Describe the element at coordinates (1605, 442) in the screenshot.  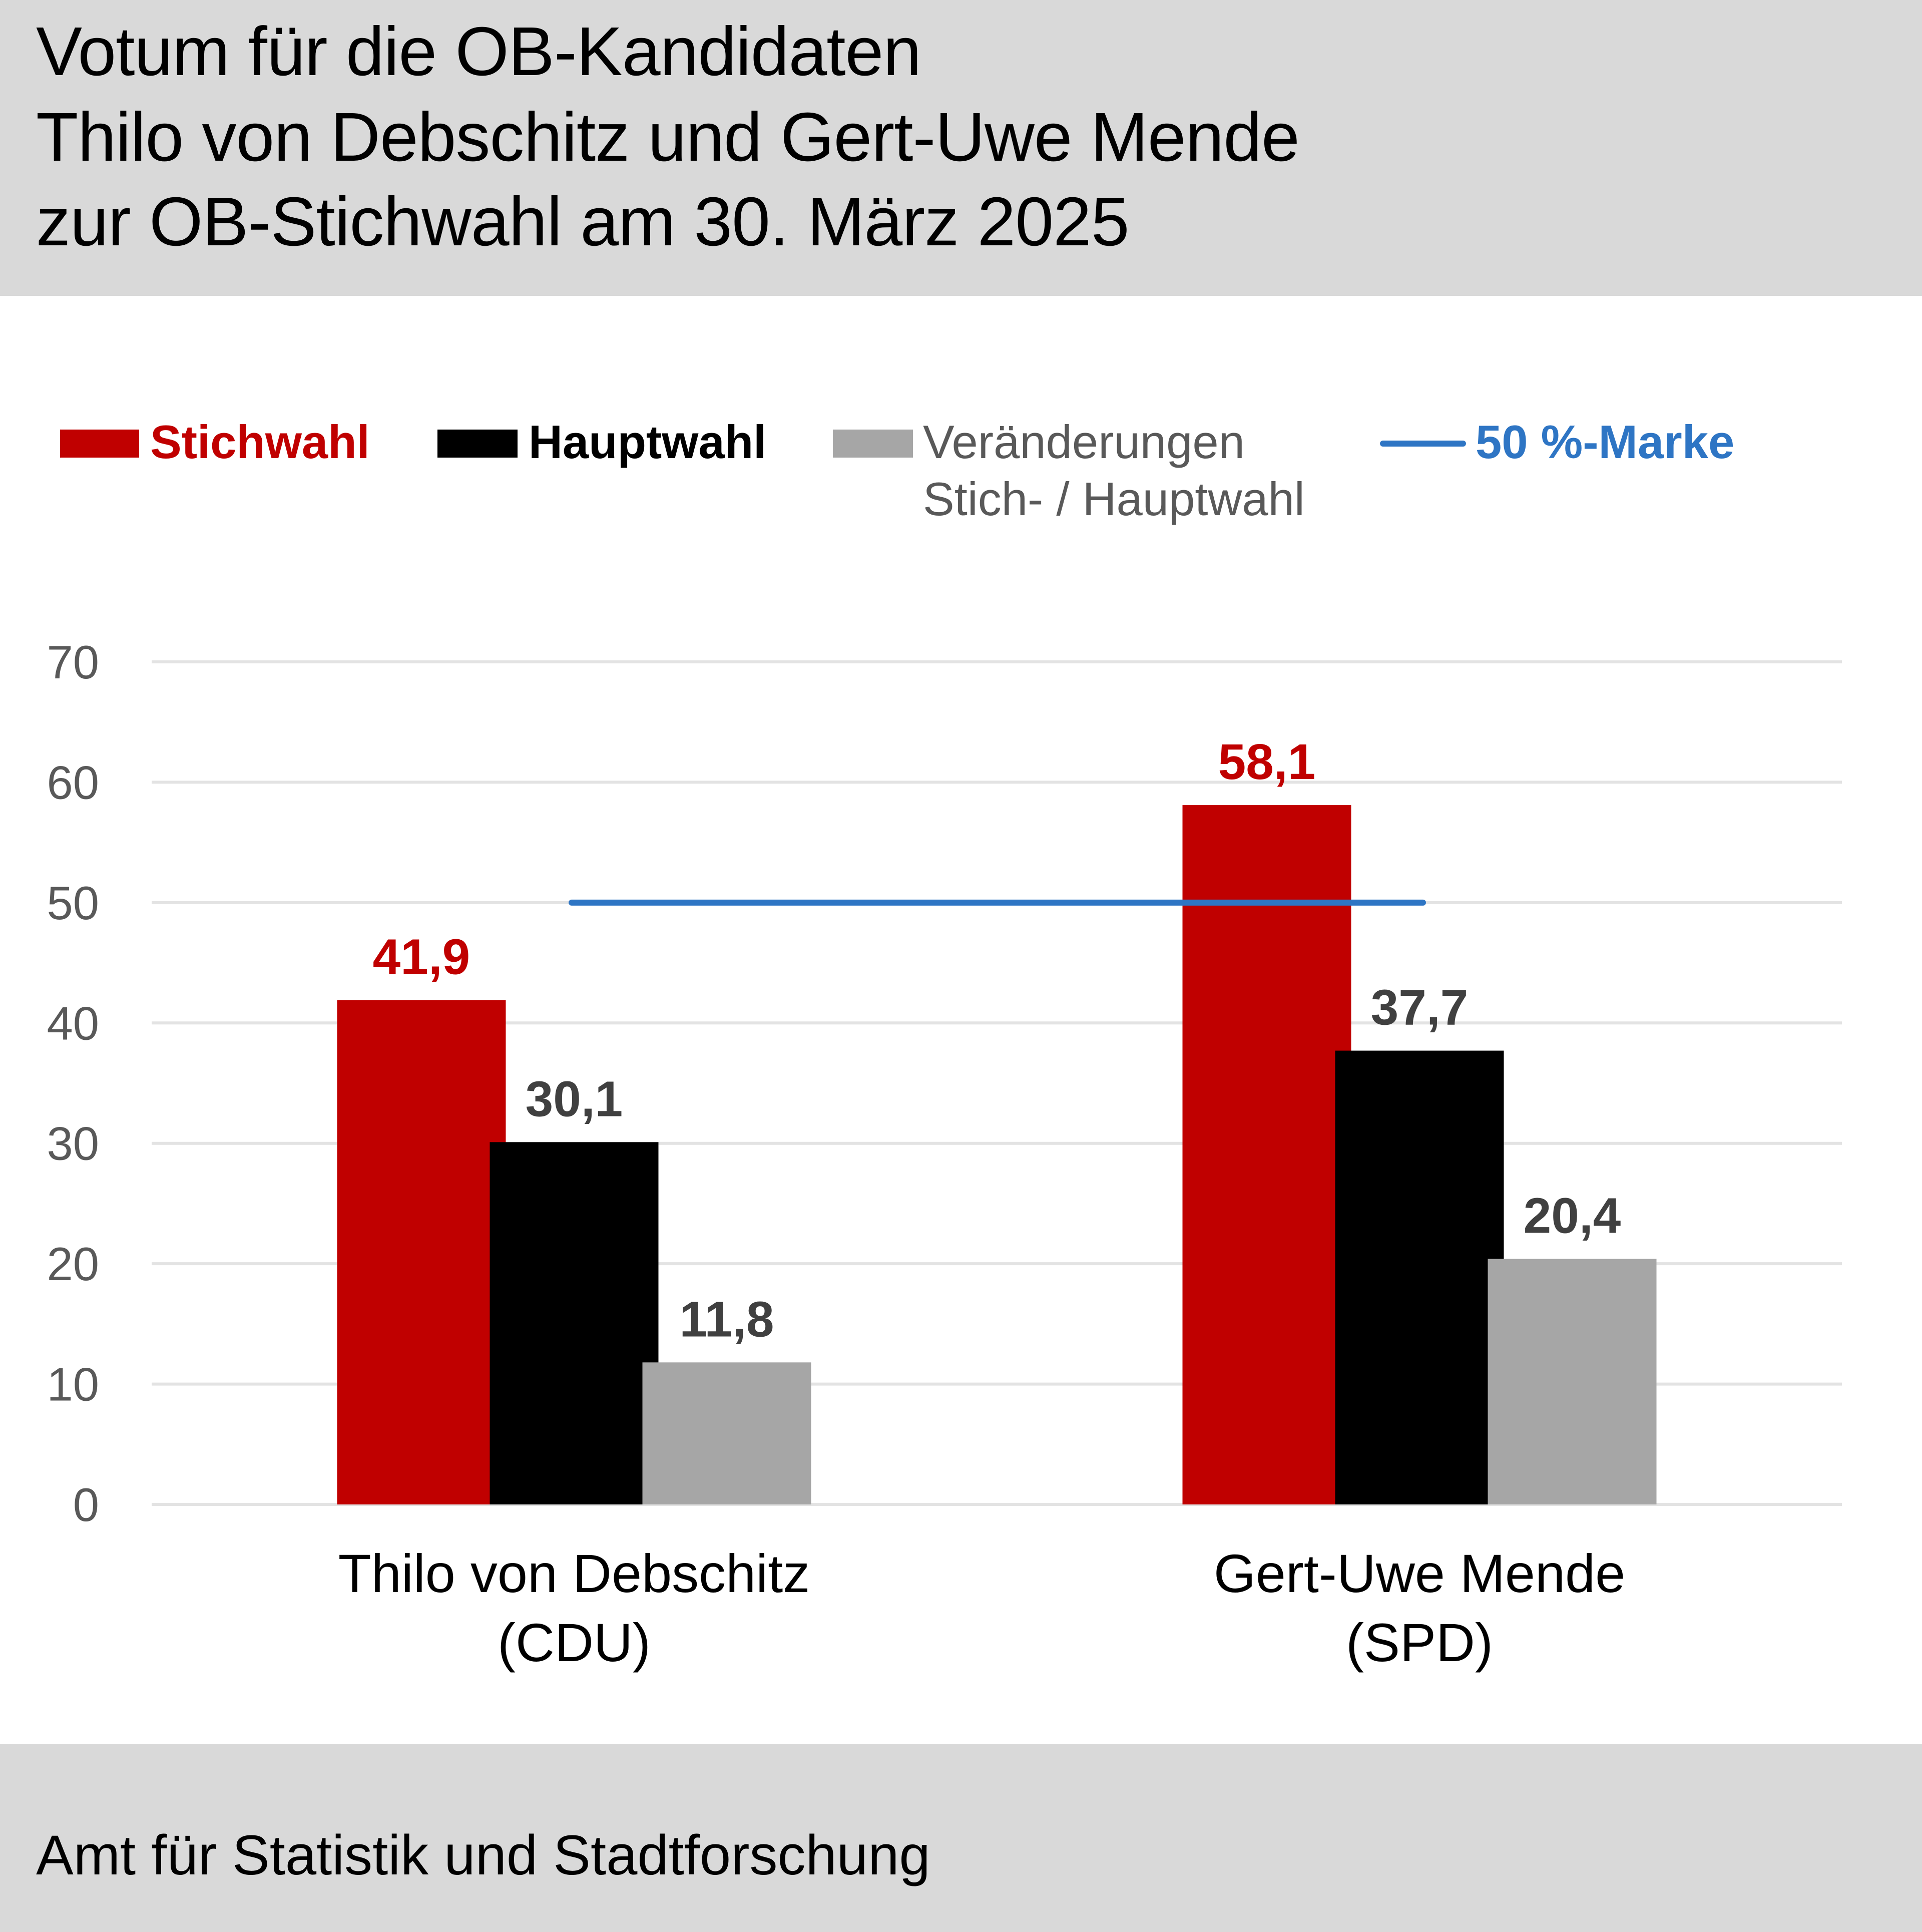
I see `legend-label-50-marke: 50 %-Marke` at that location.